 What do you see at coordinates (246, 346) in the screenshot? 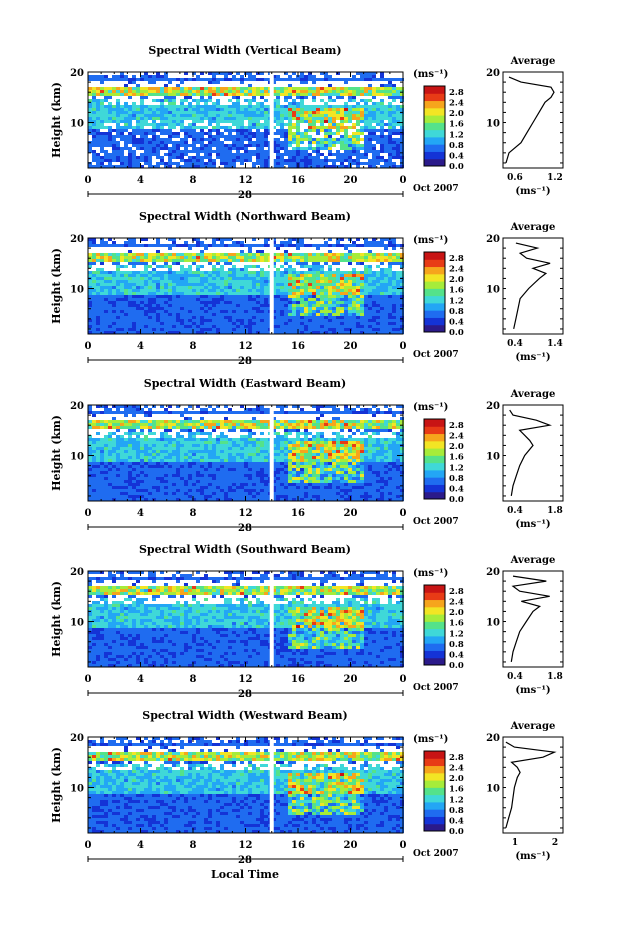
I see `xtick-label: 12` at bounding box center [246, 346].